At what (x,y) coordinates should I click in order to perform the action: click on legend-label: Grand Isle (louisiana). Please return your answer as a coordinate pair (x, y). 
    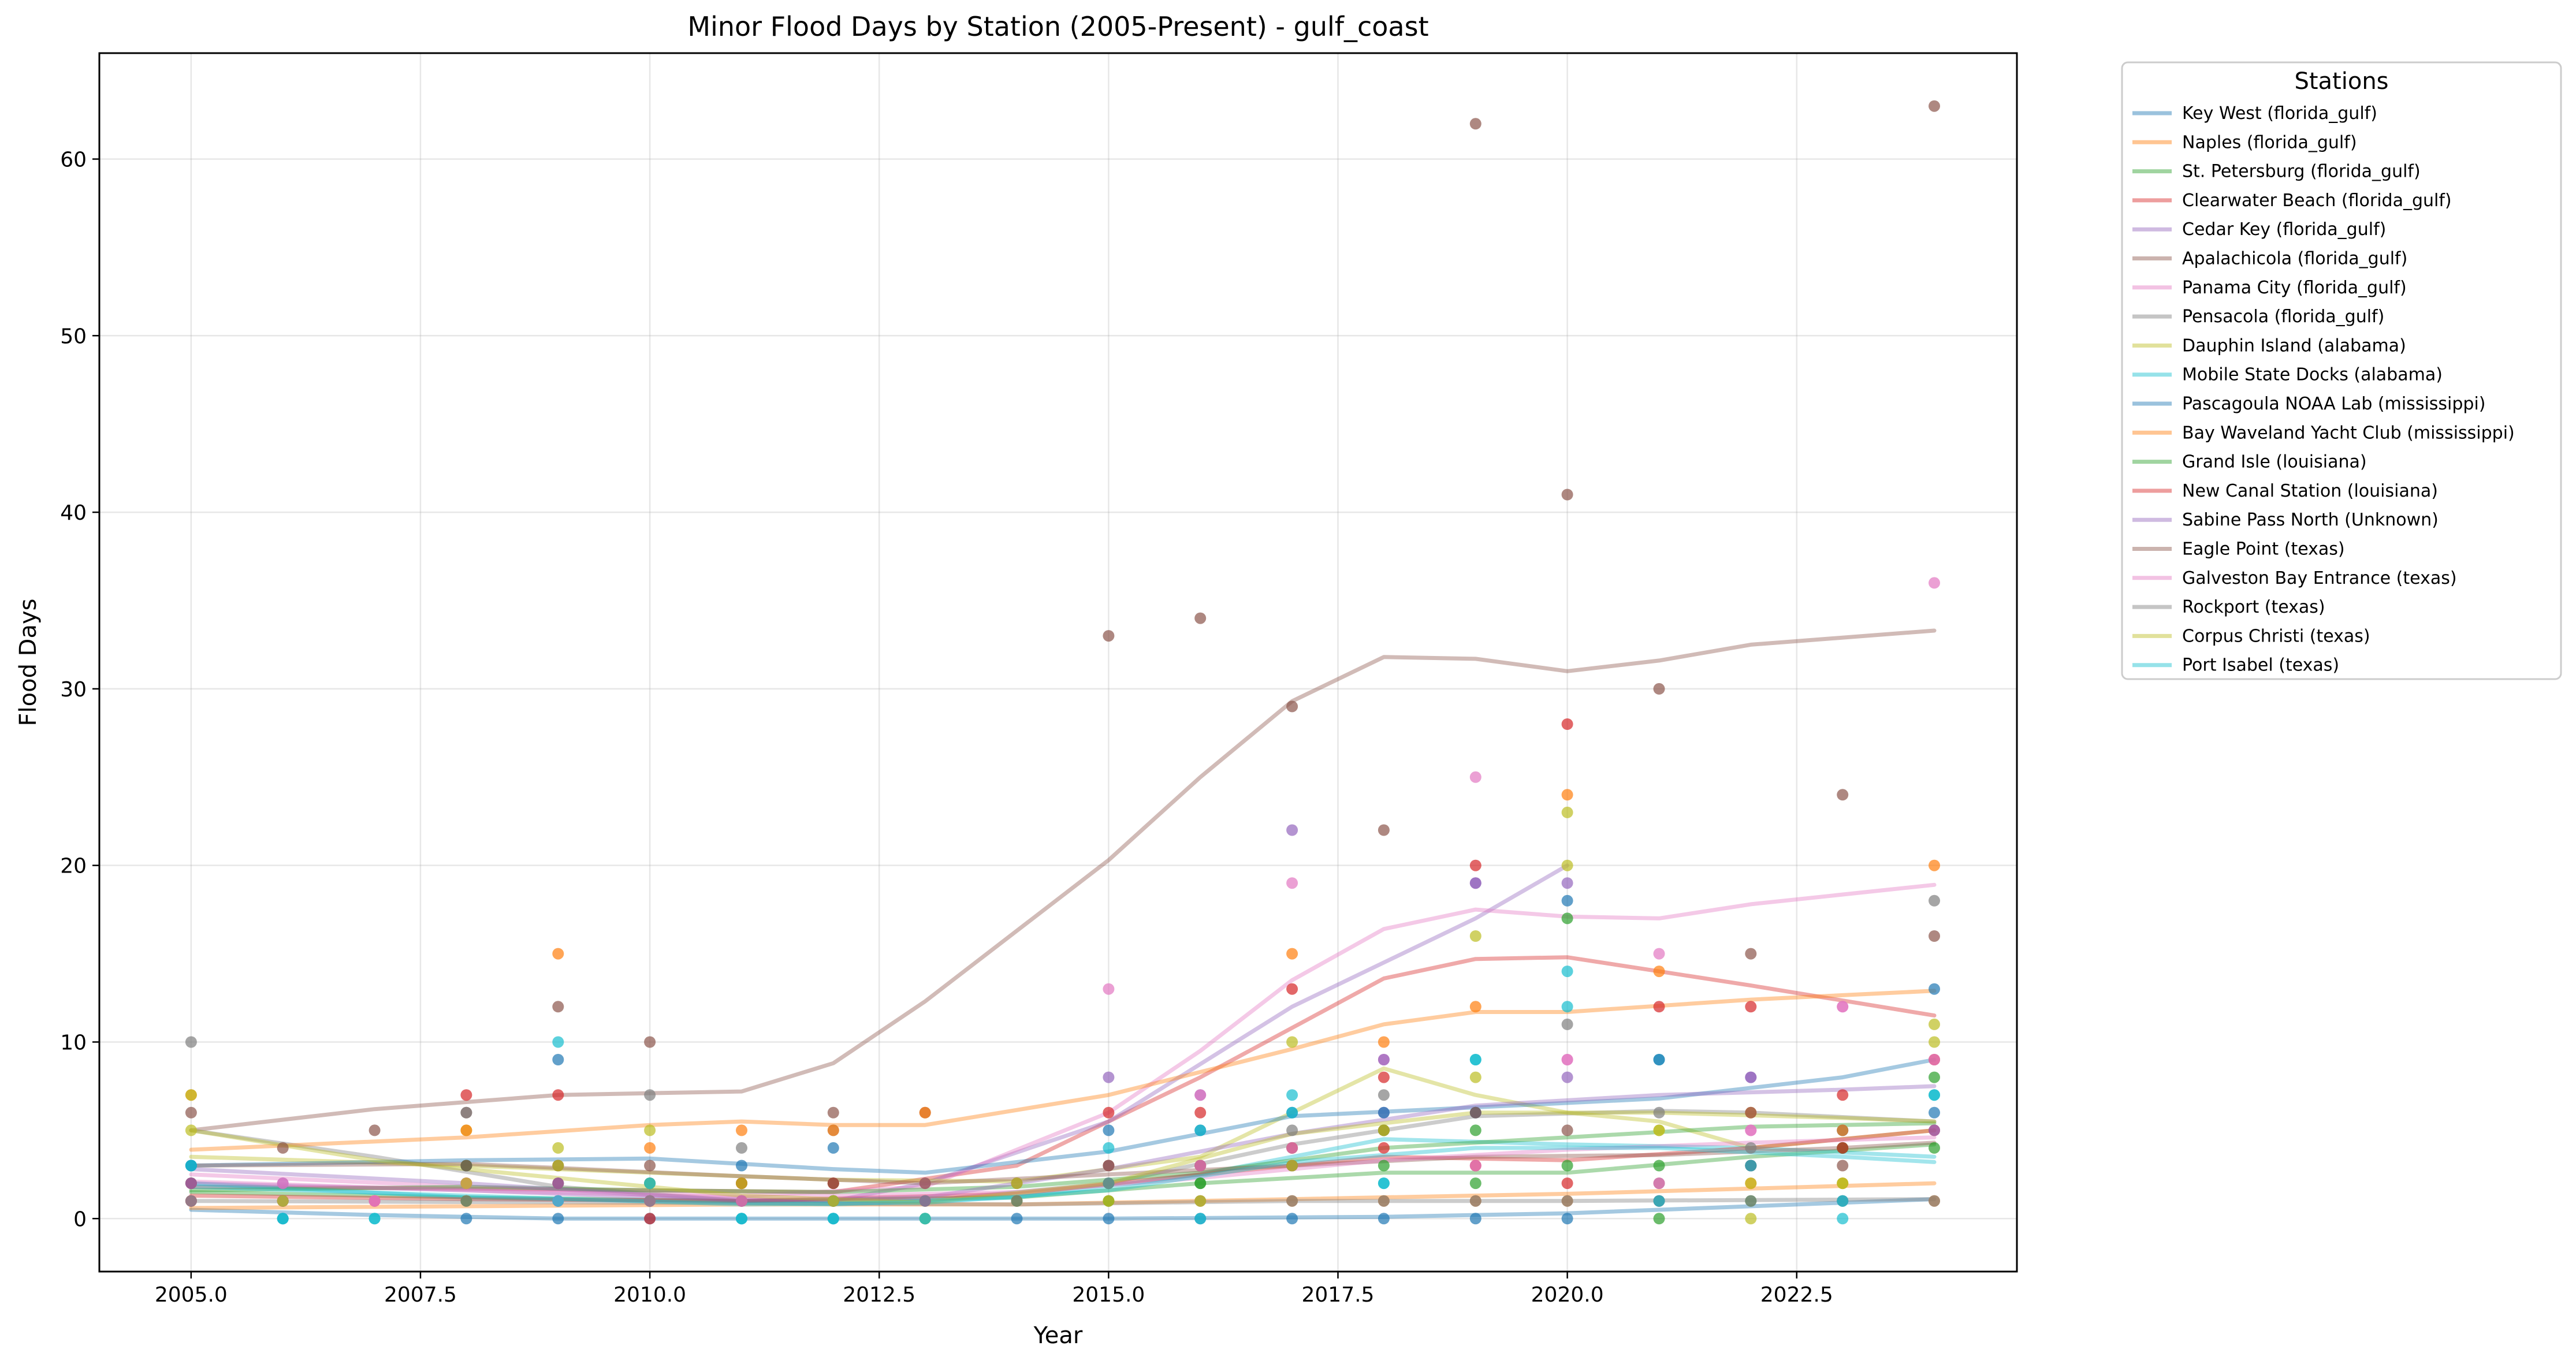
    Looking at the image, I should click on (2275, 462).